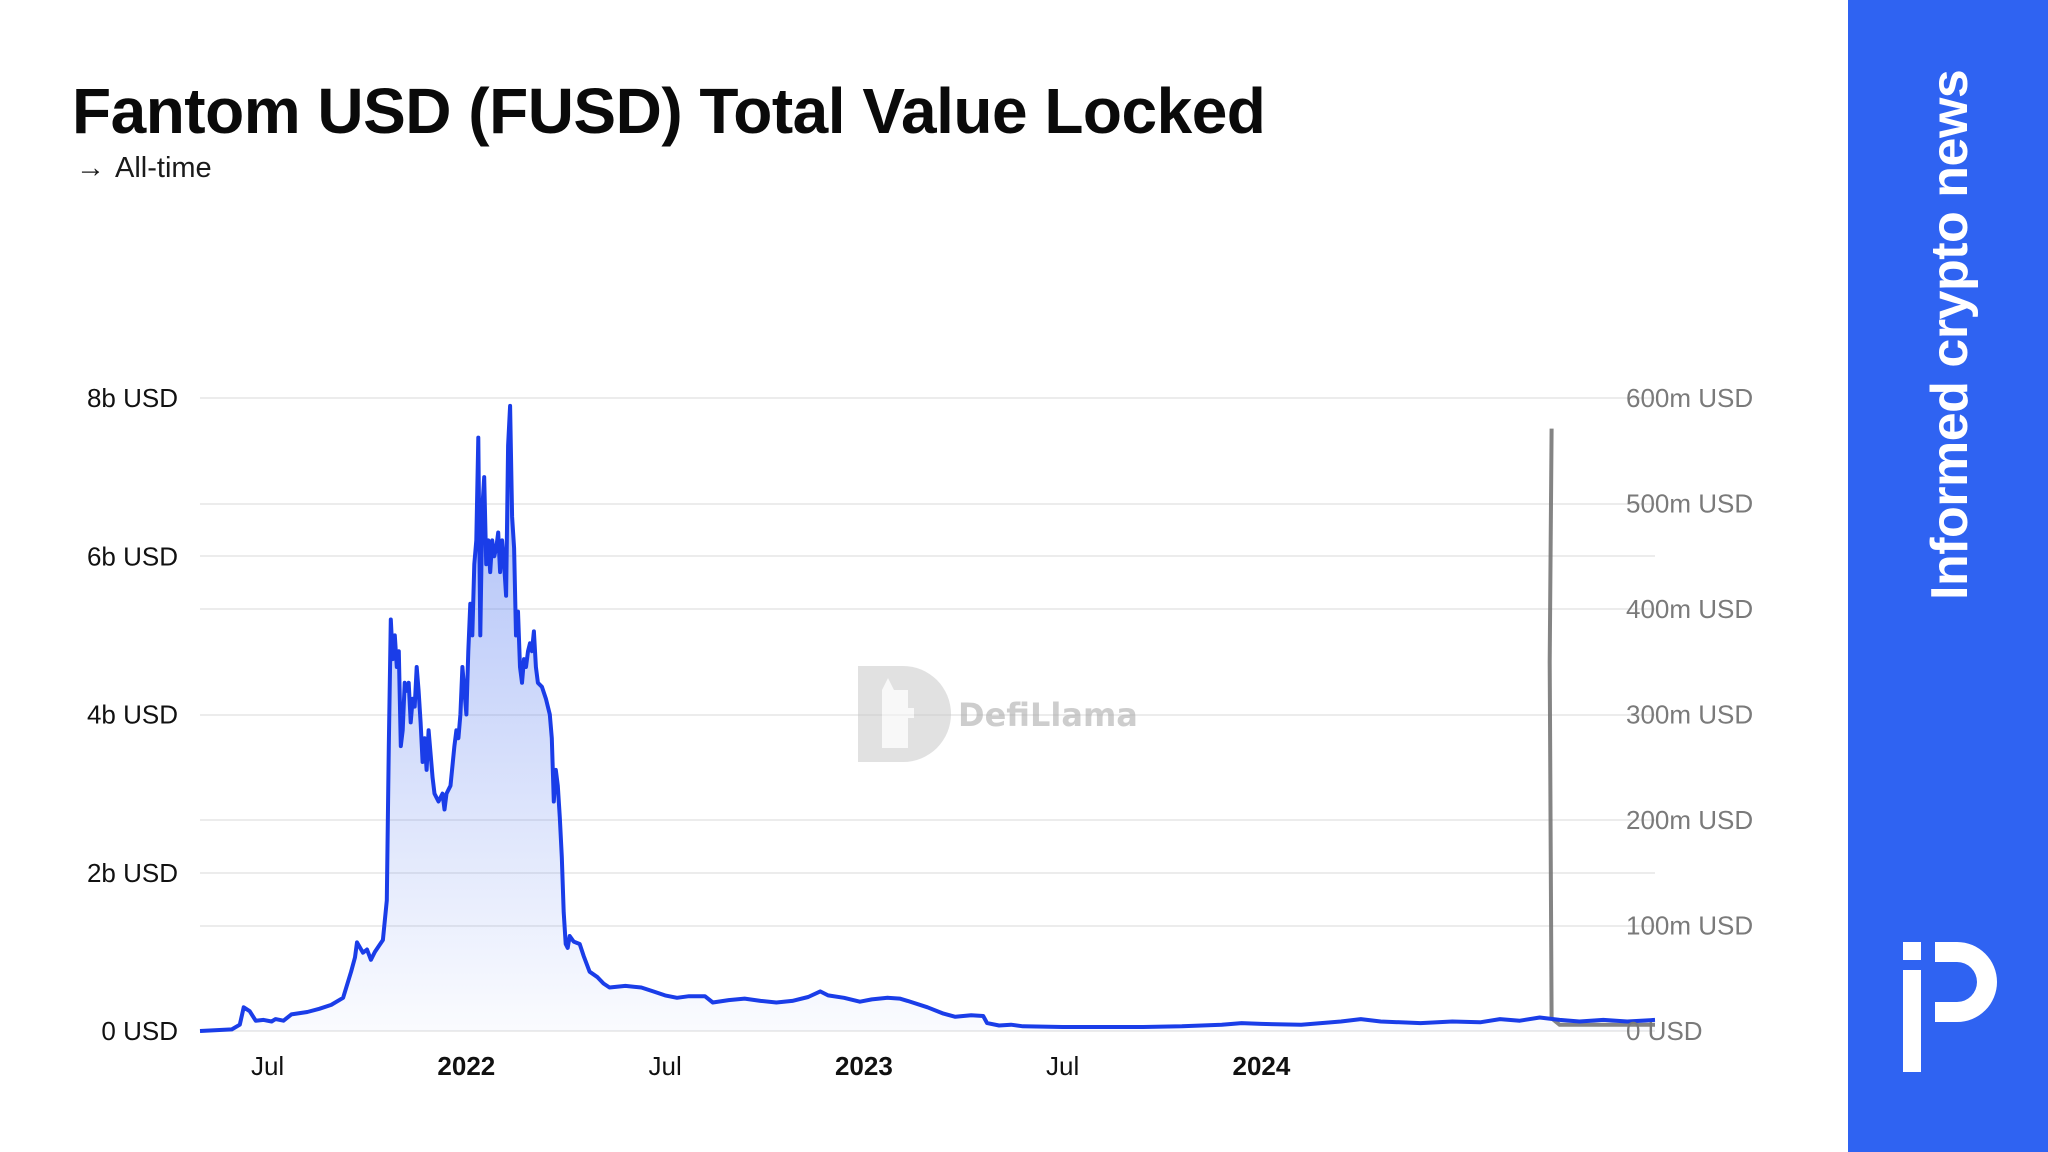 This screenshot has width=2048, height=1152. Describe the element at coordinates (1689, 504) in the screenshot. I see `y-right-tick-label: 500m USD` at that location.